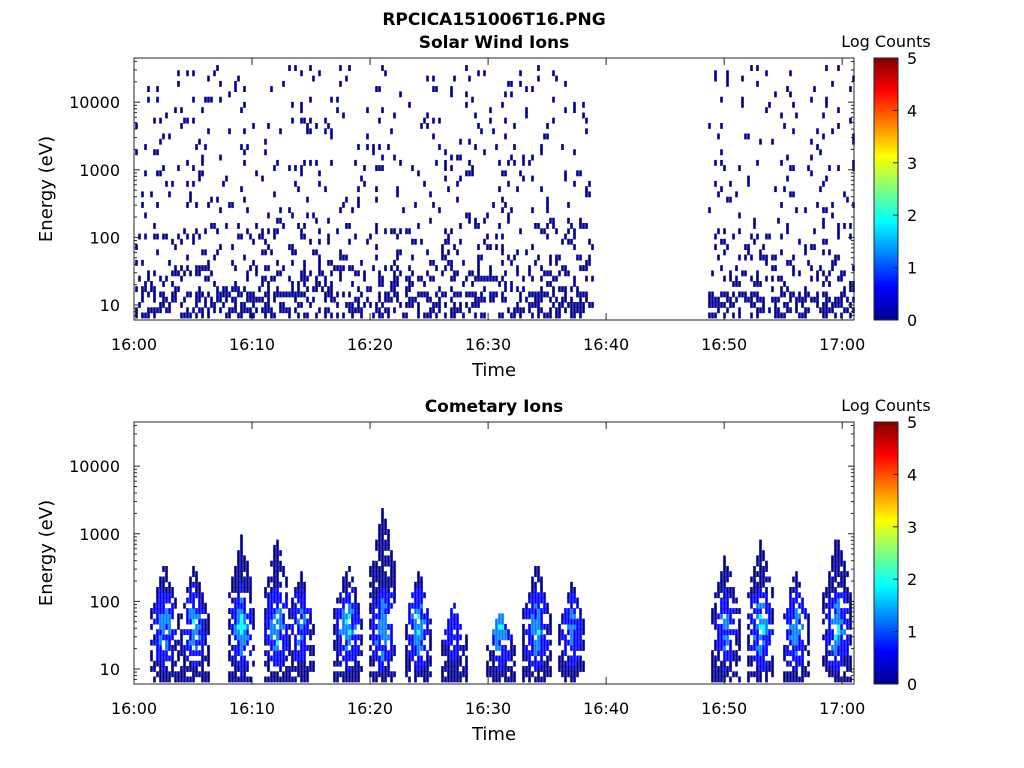 This screenshot has width=1024, height=768. What do you see at coordinates (134, 708) in the screenshot?
I see `x-tick-label: 16:00` at bounding box center [134, 708].